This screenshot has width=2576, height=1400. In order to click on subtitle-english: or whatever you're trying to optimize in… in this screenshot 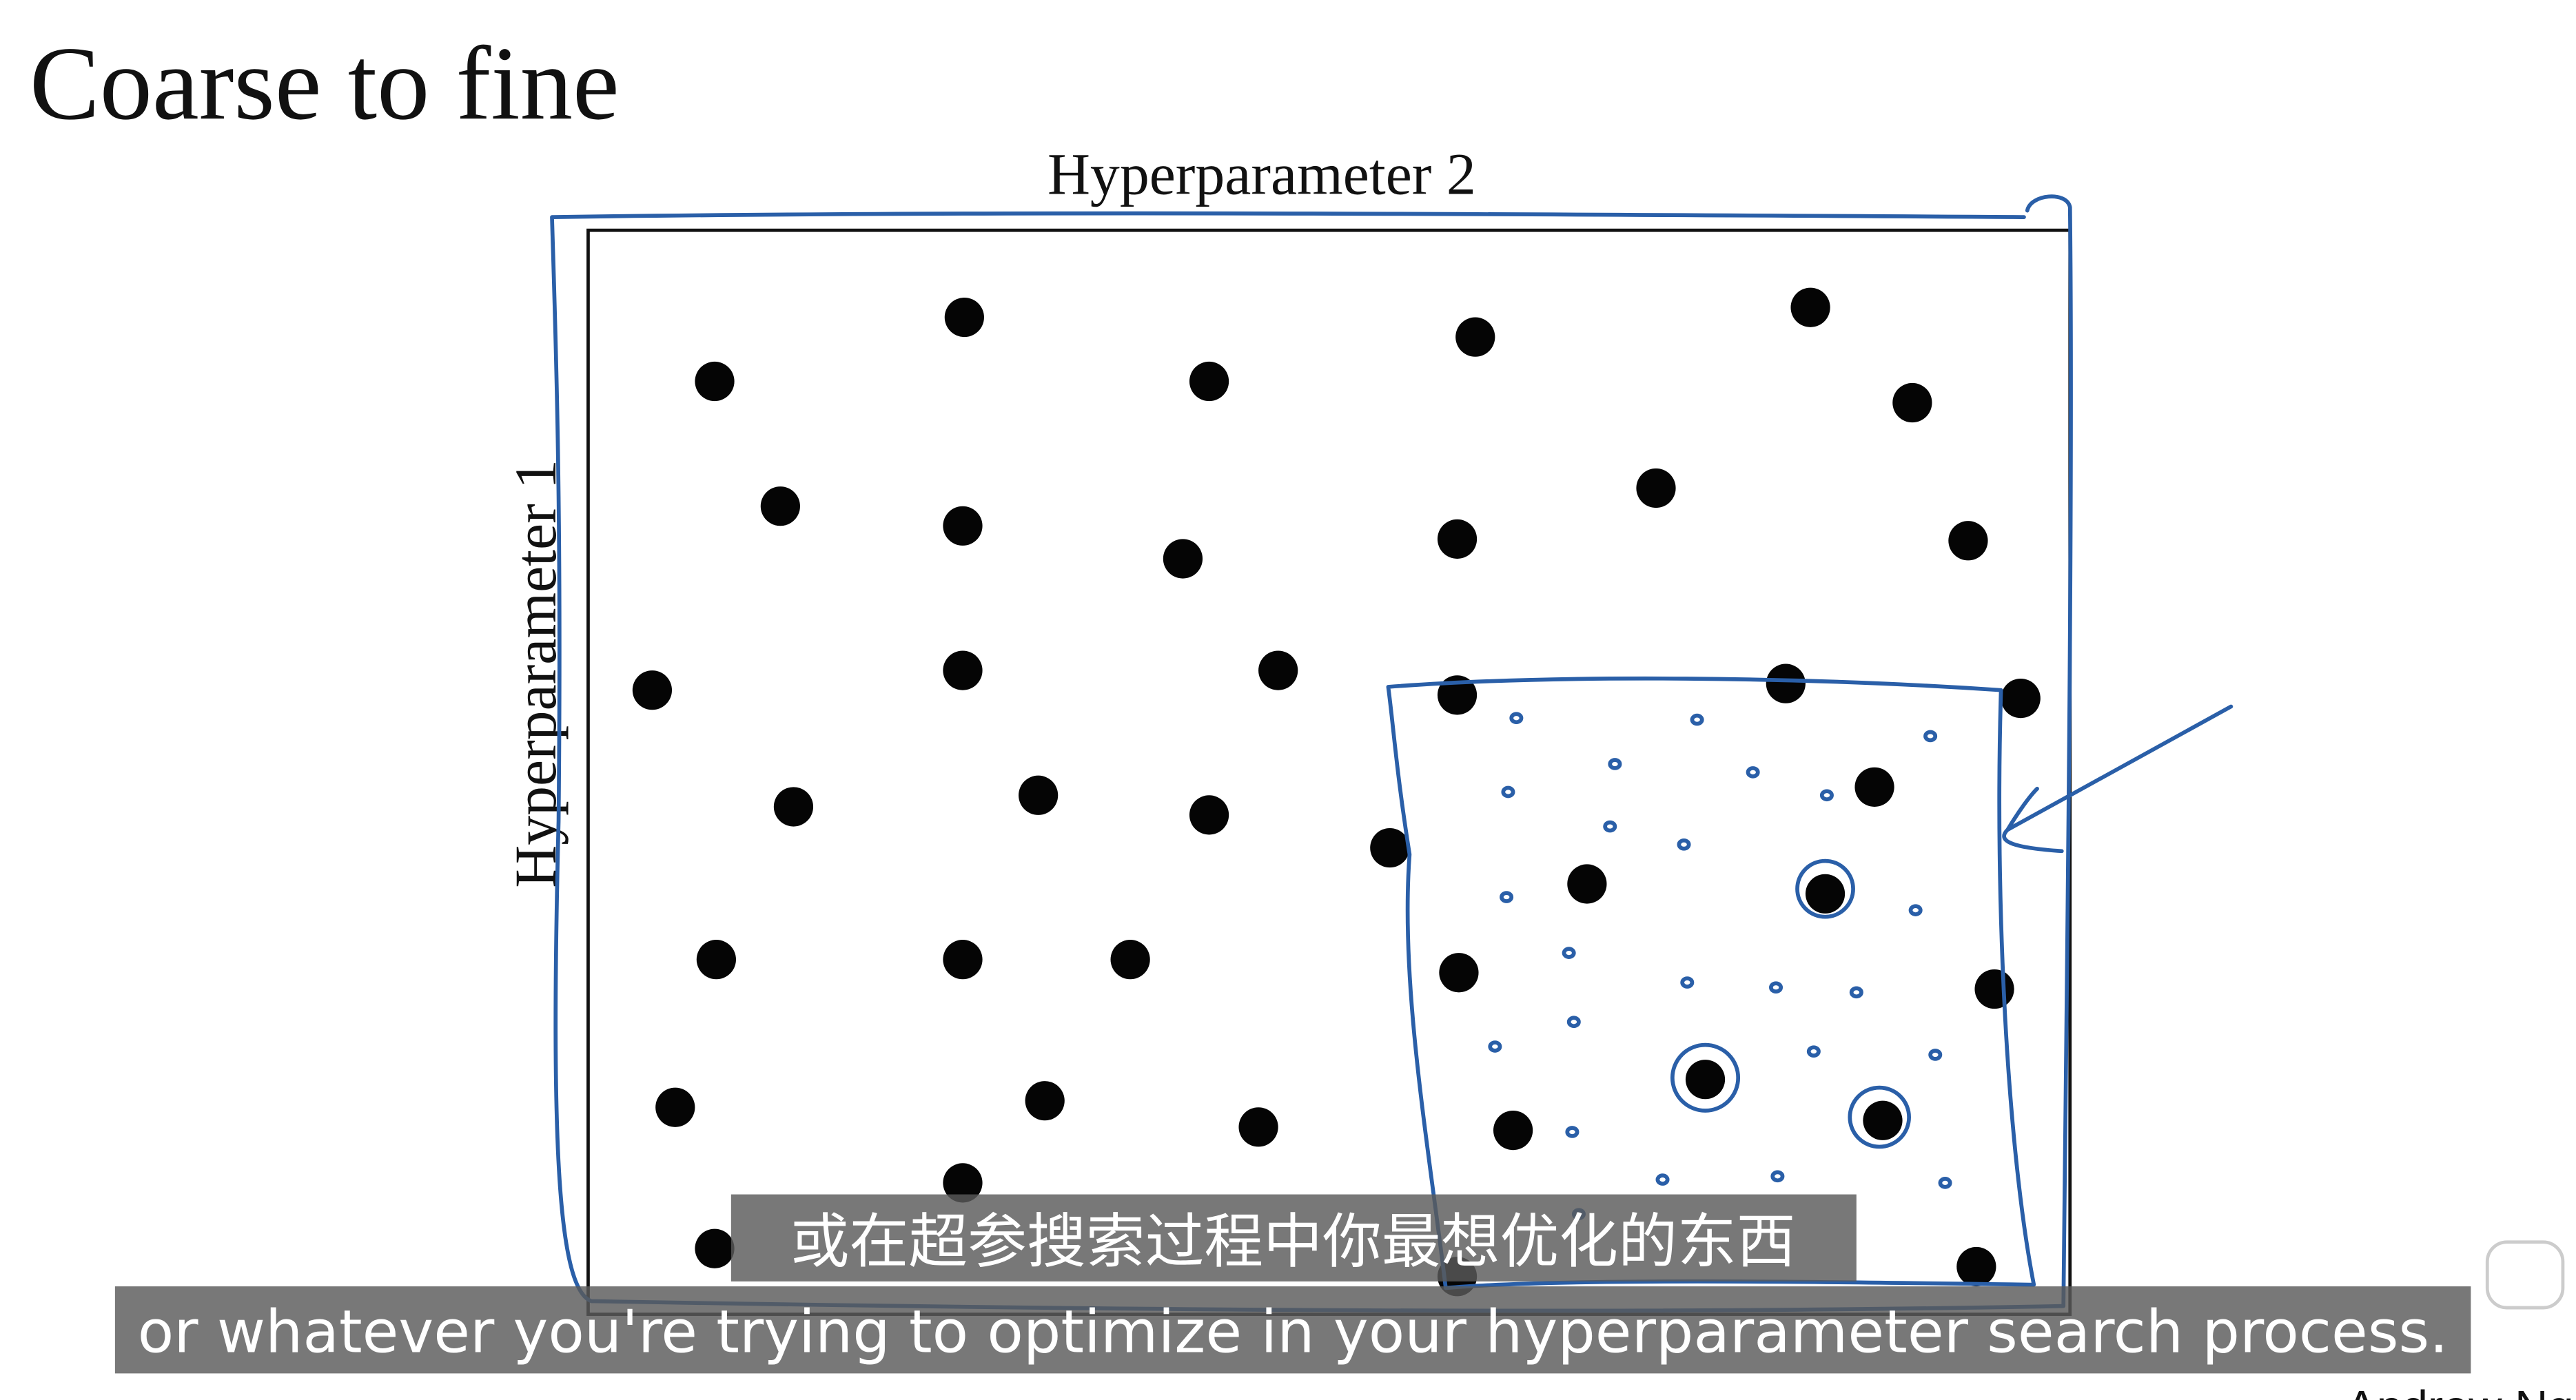, I will do `click(1293, 1331)`.